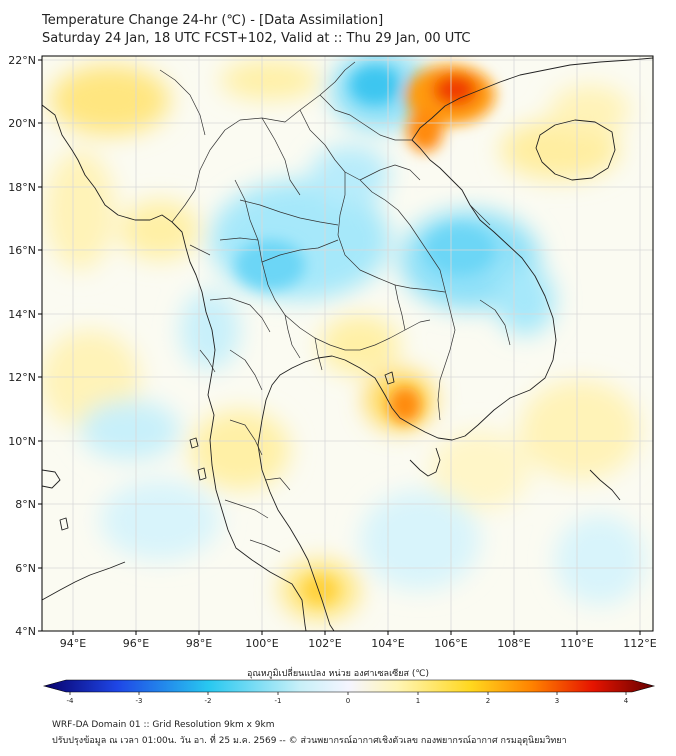  What do you see at coordinates (22, 60) in the screenshot?
I see `lat-label-22: 22°N` at bounding box center [22, 60].